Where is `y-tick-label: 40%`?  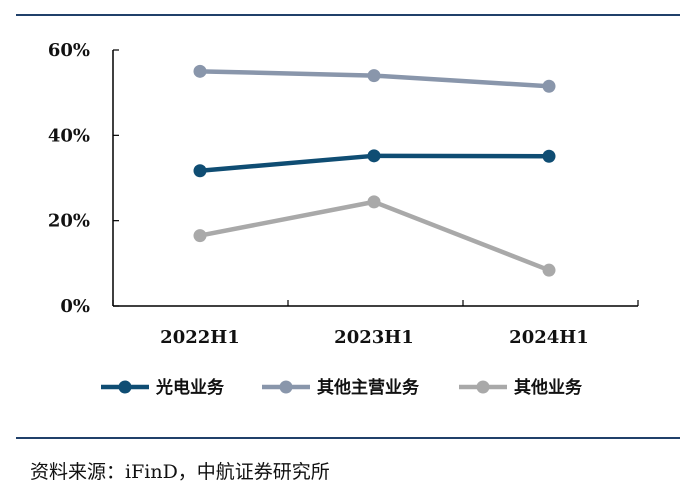
y-tick-label: 40% is located at coordinates (69, 135).